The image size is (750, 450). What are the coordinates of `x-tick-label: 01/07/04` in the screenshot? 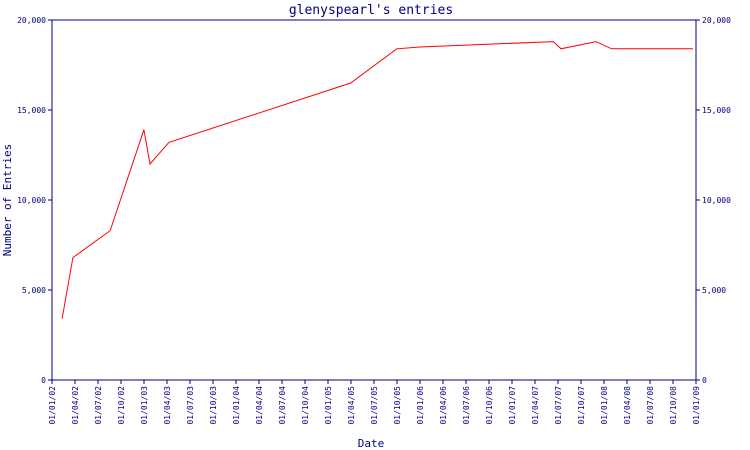 It's located at (282, 405).